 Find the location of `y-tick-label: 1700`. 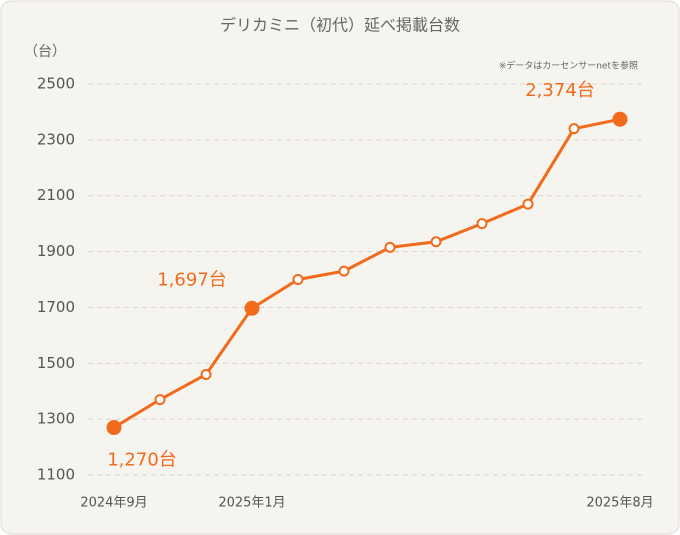

y-tick-label: 1700 is located at coordinates (56, 307).